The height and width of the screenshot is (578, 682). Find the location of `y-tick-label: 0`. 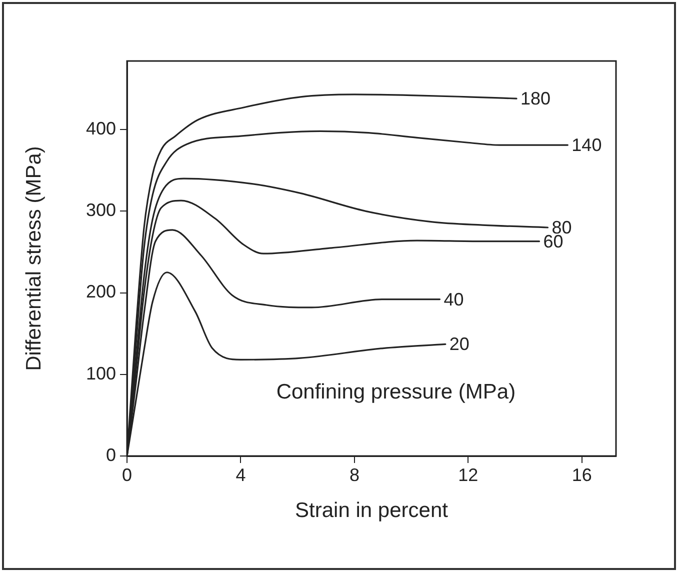

y-tick-label: 0 is located at coordinates (111, 454).